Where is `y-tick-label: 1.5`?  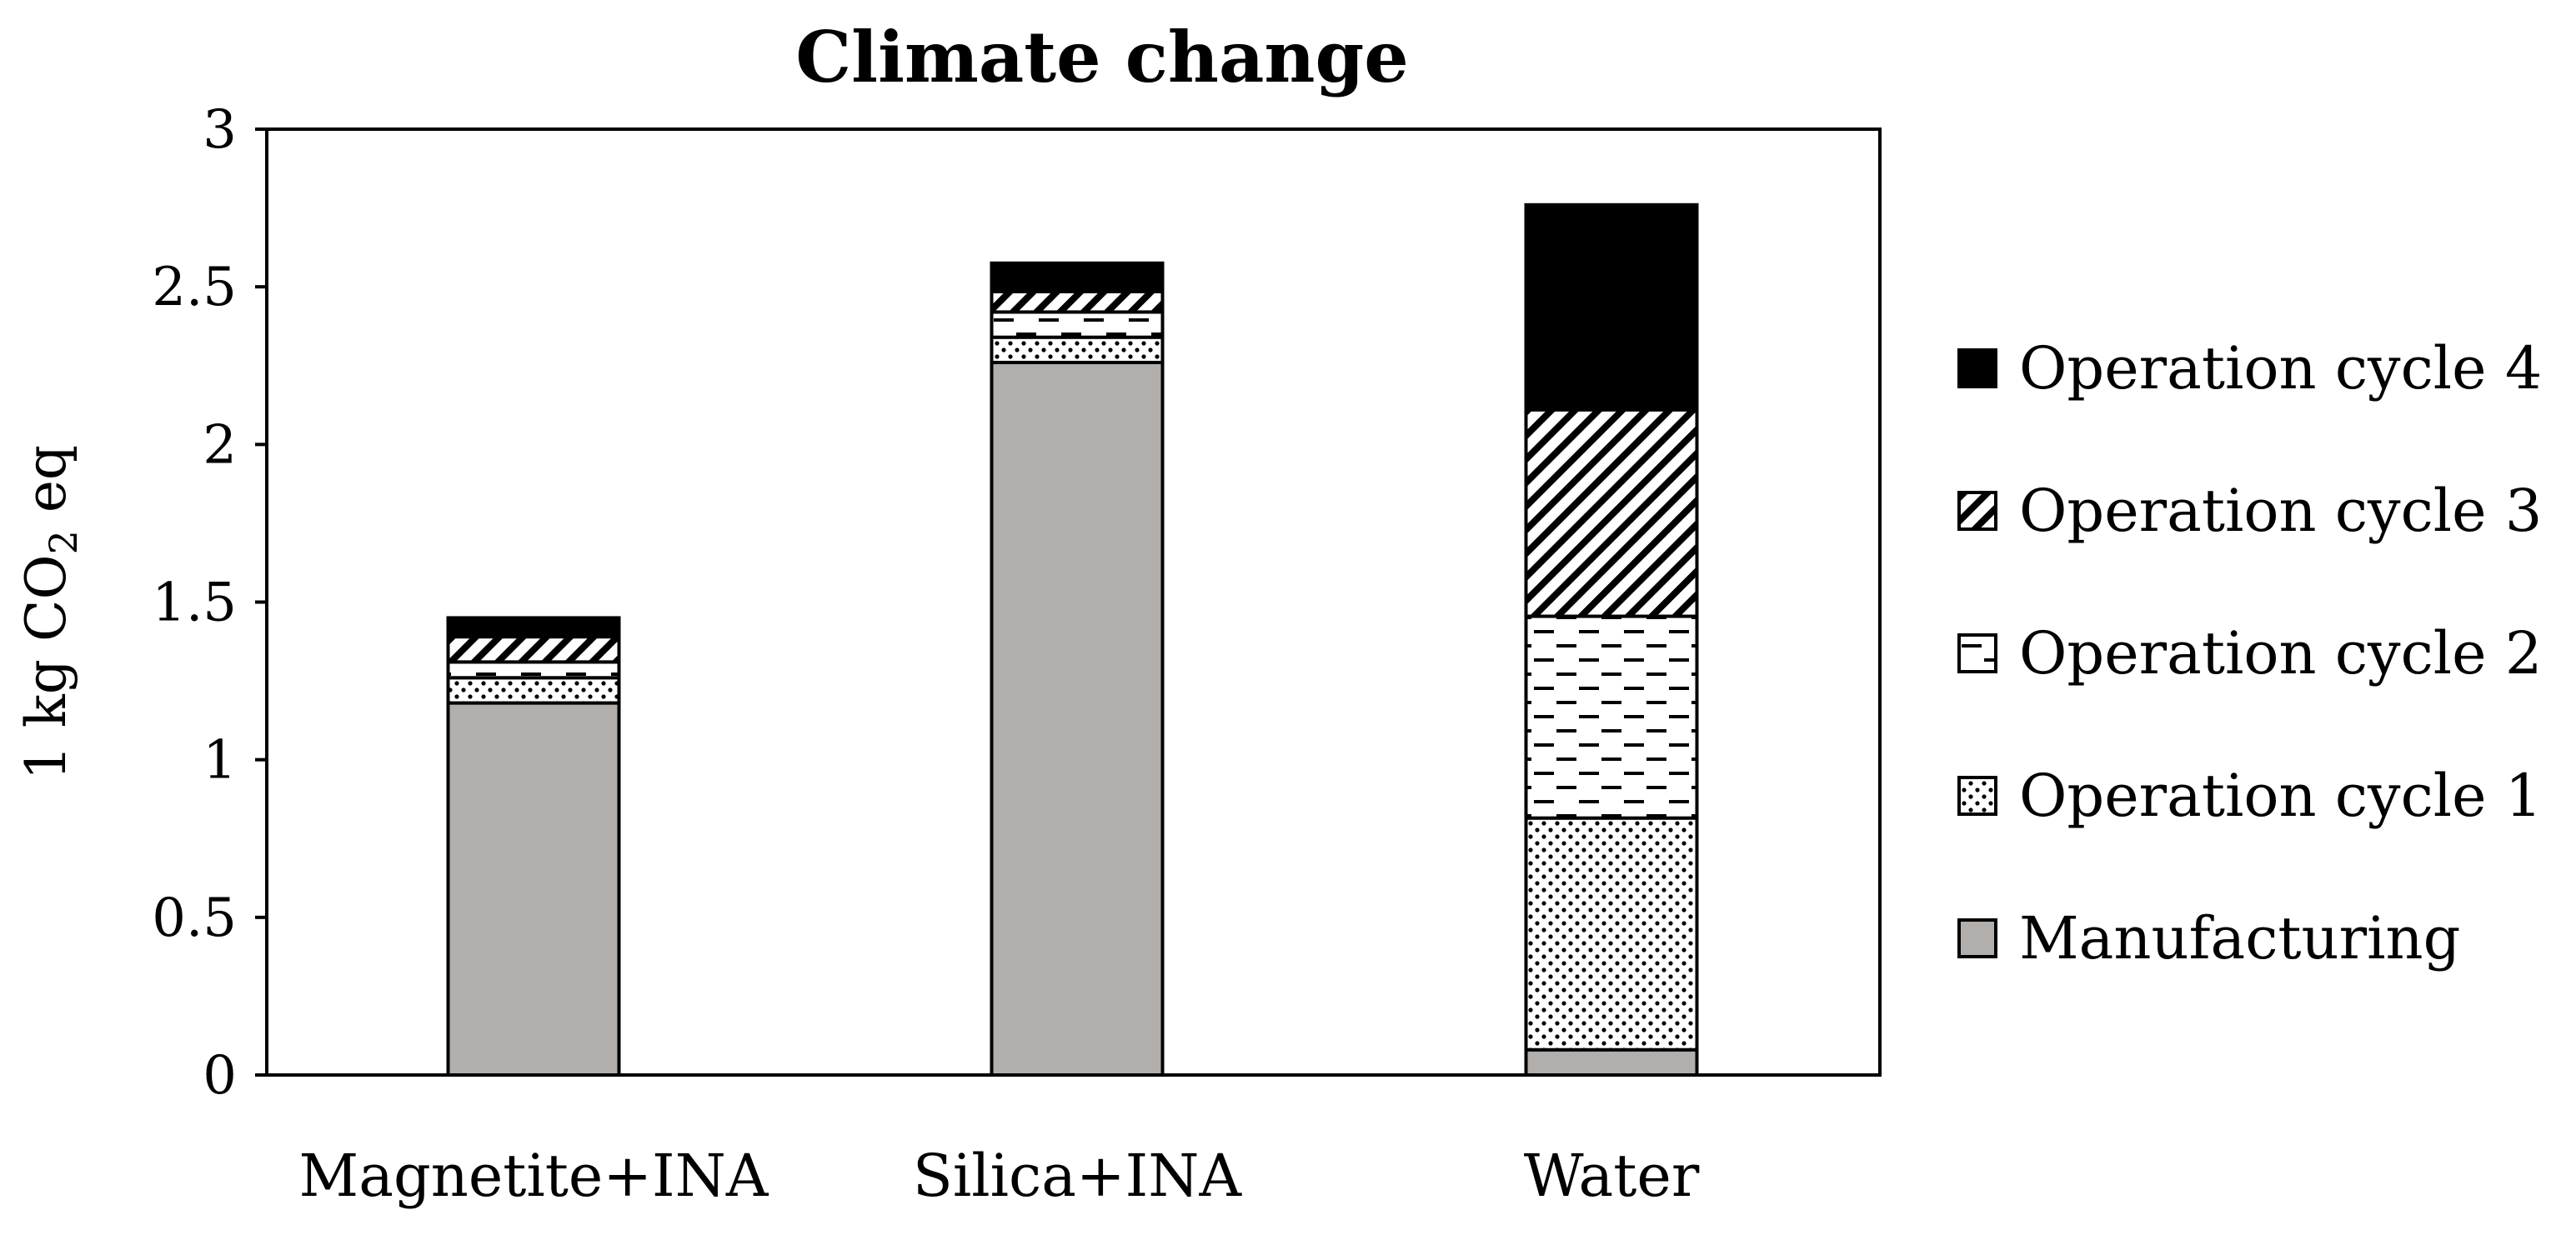 y-tick-label: 1.5 is located at coordinates (194, 603).